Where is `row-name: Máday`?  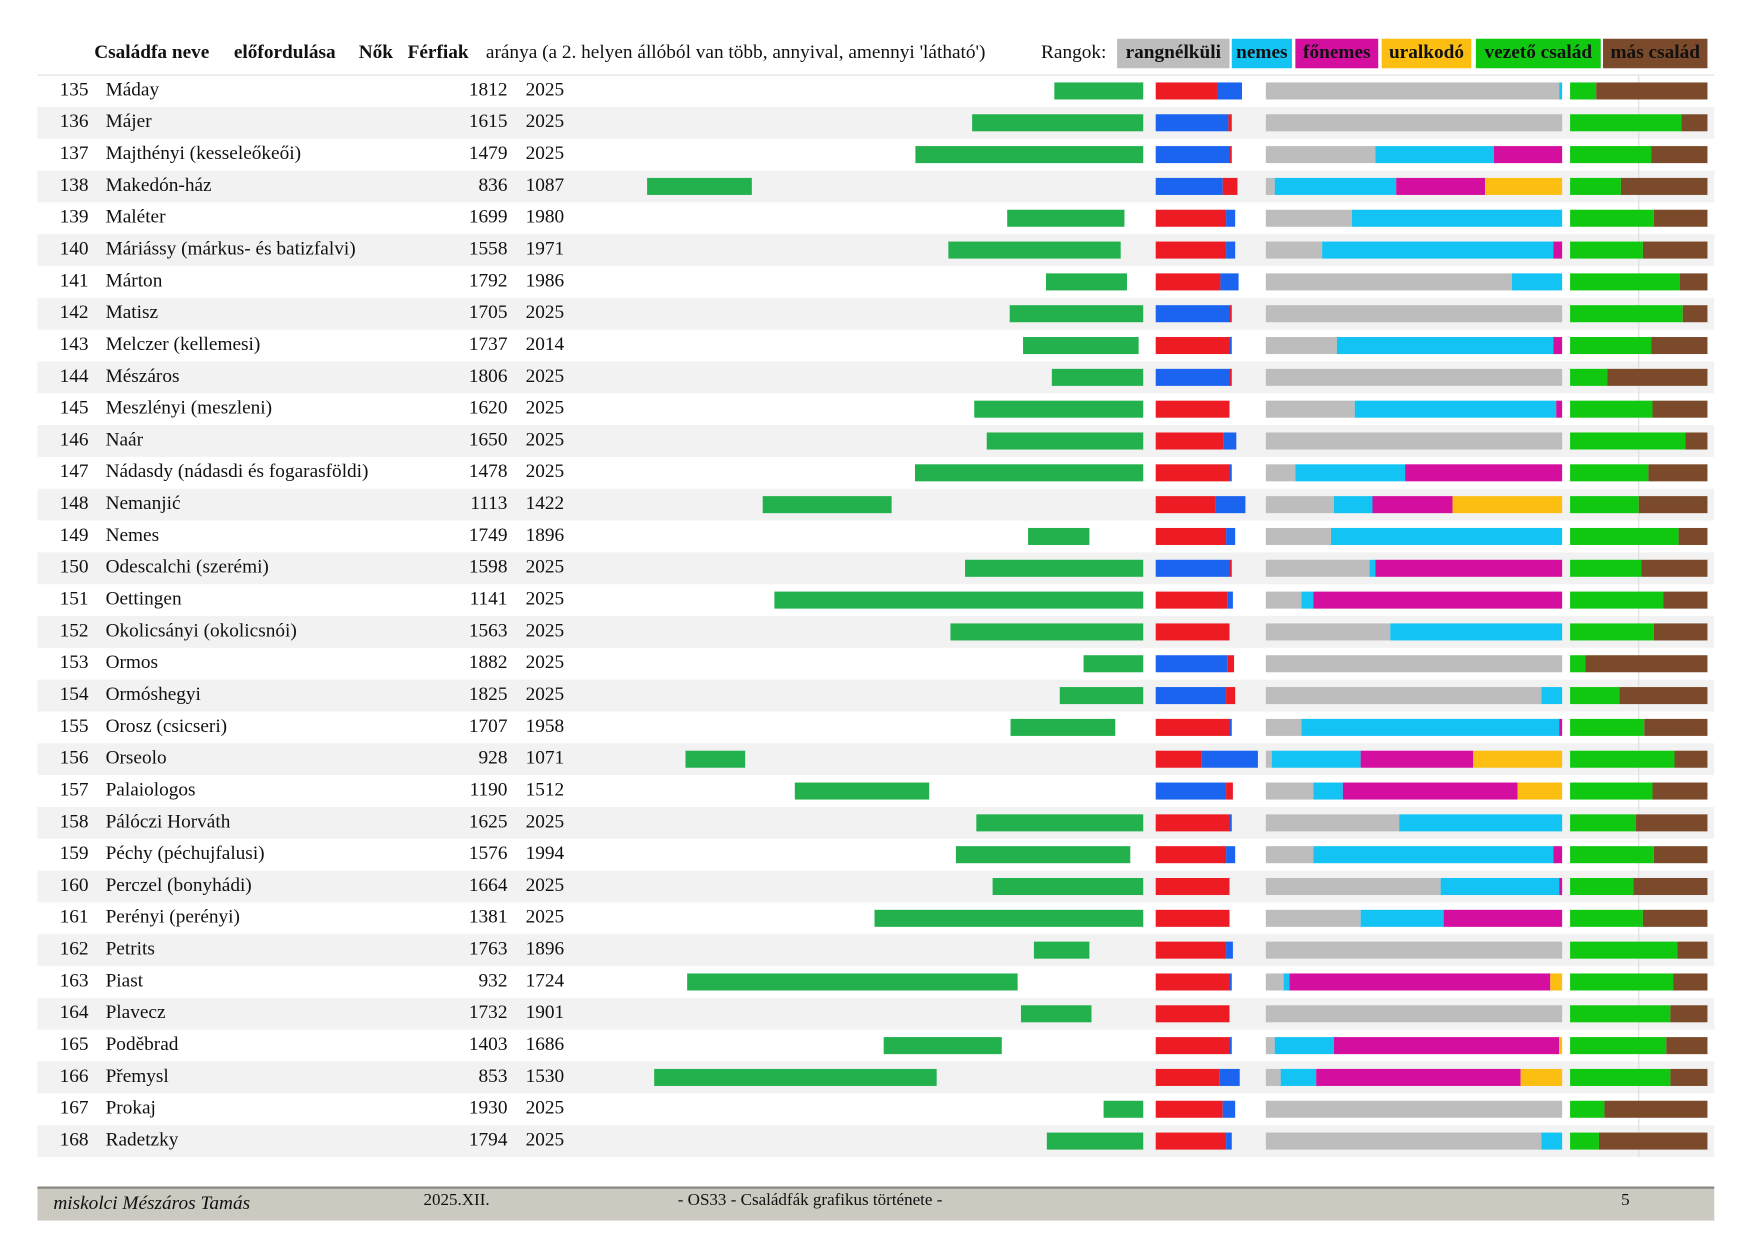 row-name: Máday is located at coordinates (133, 89).